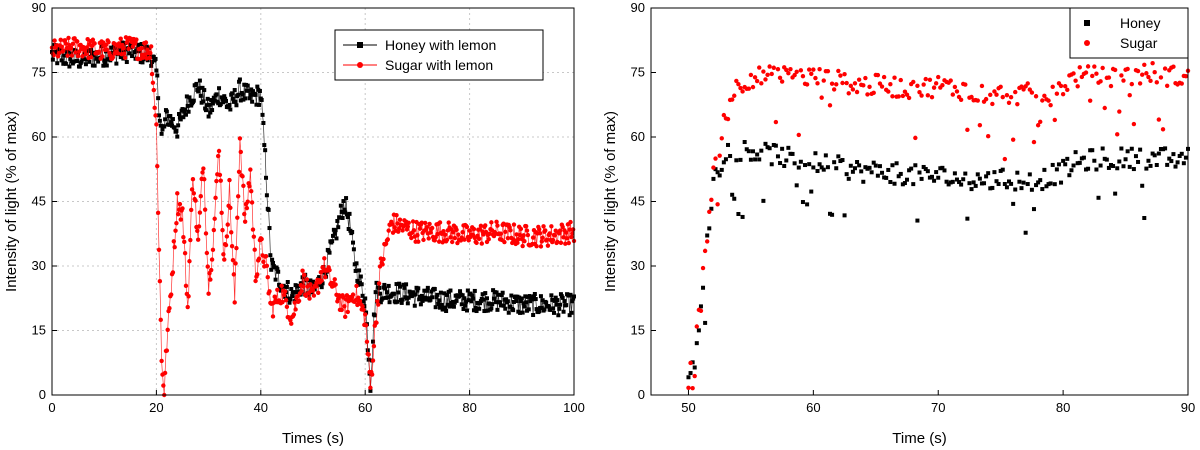 Image resolution: width=1200 pixels, height=450 pixels. I want to click on y-axis-title: Intensity of light (% of max), so click(610, 201).